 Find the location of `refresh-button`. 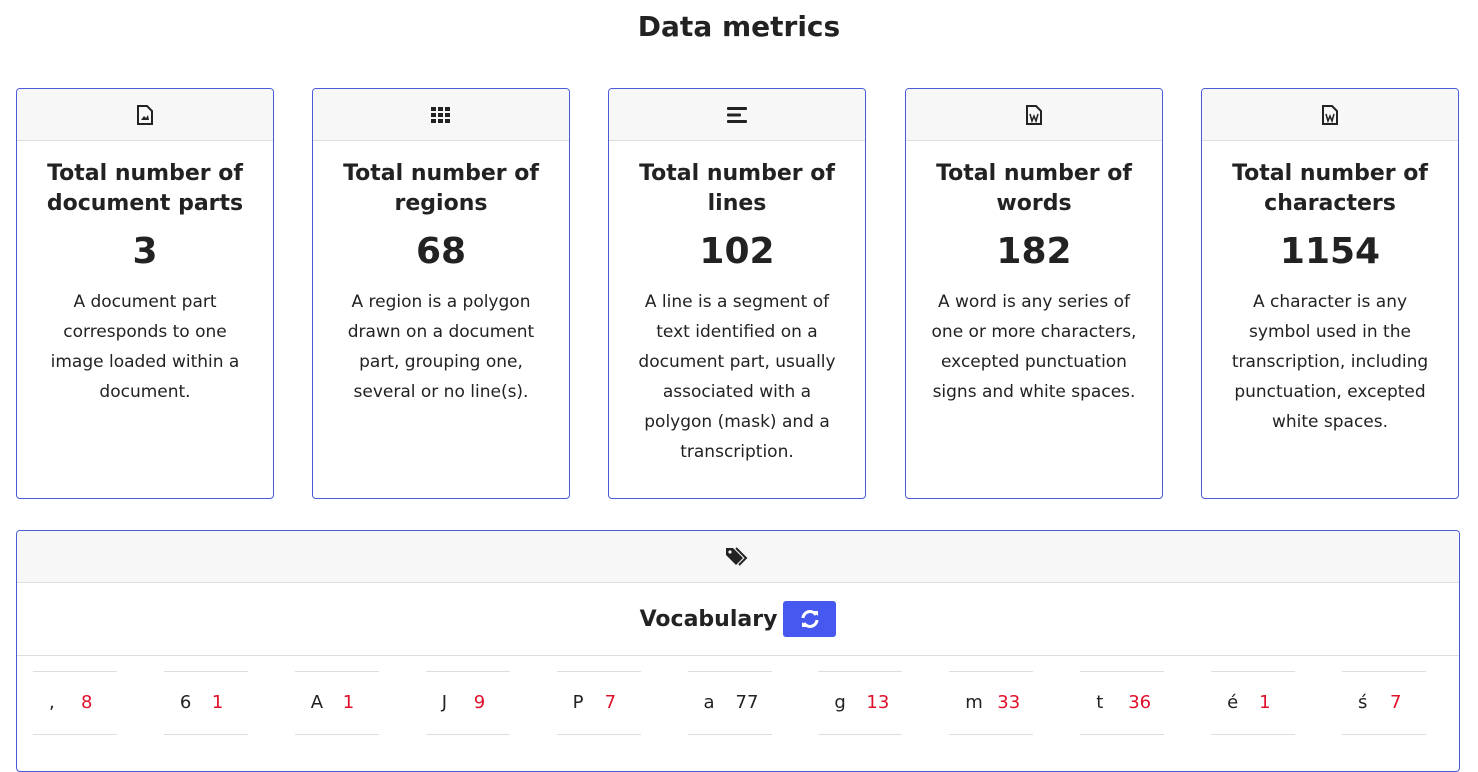

refresh-button is located at coordinates (810, 619).